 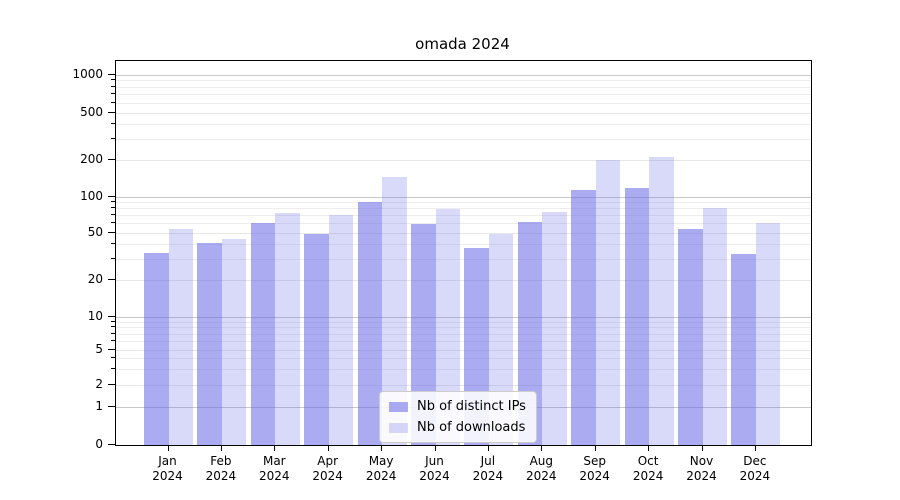 I want to click on y-tick-label: 100, so click(x=91, y=195).